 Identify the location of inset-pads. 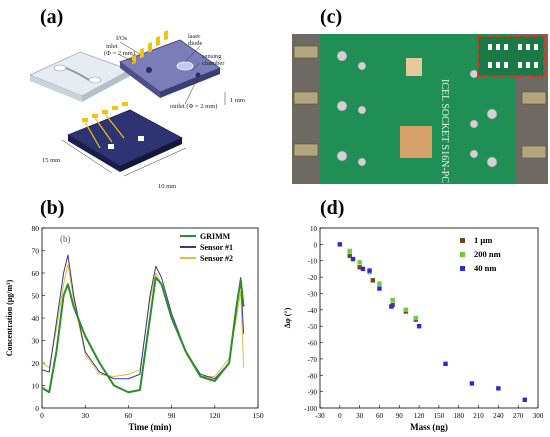
(513, 56).